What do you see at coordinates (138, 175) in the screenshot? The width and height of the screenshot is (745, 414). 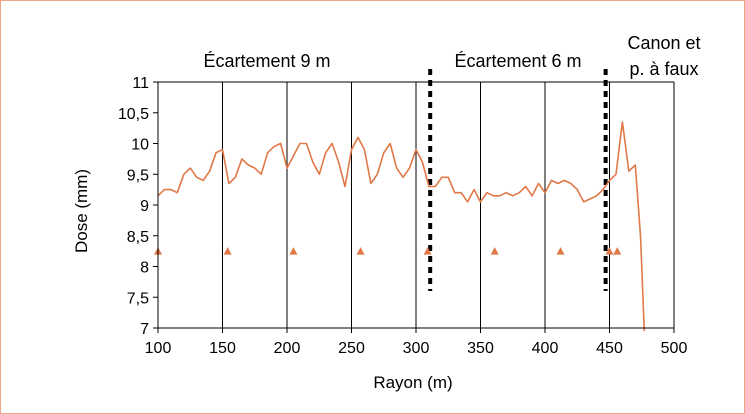 I see `y-tick-label: 9,5` at bounding box center [138, 175].